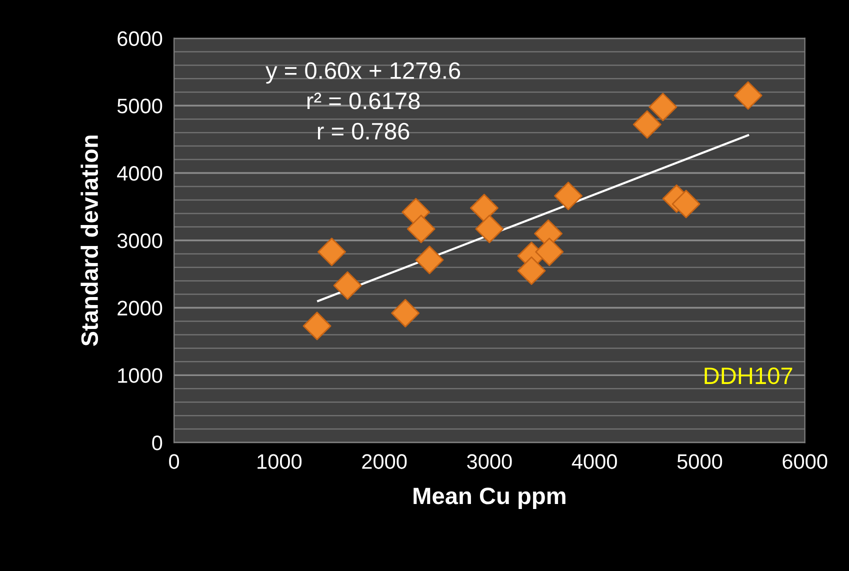 This screenshot has height=571, width=849. I want to click on y-tick-label: 1000, so click(140, 375).